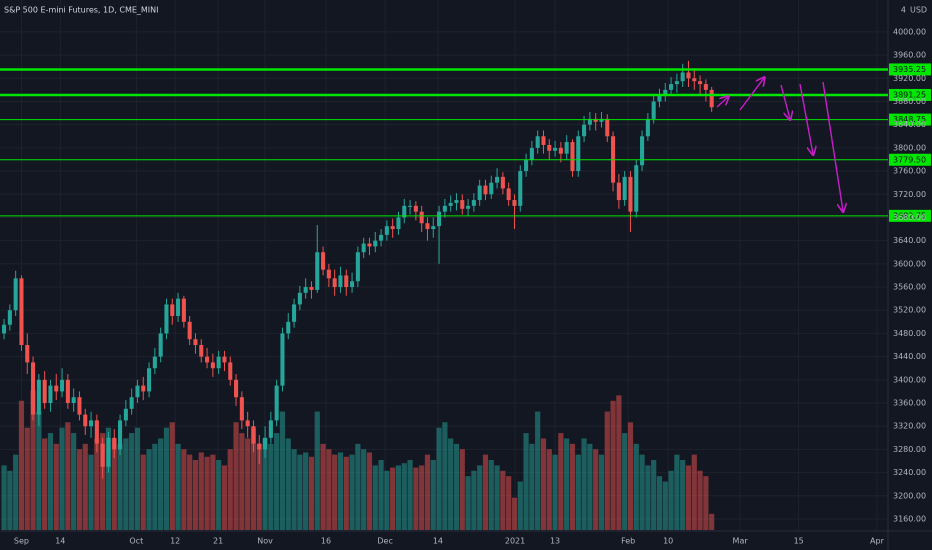  What do you see at coordinates (909, 472) in the screenshot?
I see `y-tick-label: 3240.00` at bounding box center [909, 472].